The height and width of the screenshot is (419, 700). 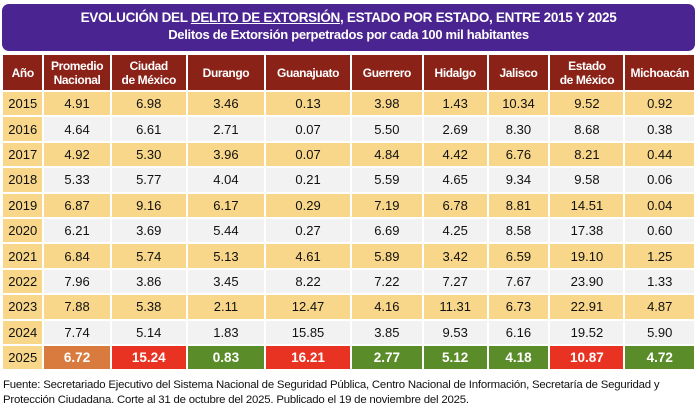 I want to click on value-cell: 5.13, so click(x=226, y=256).